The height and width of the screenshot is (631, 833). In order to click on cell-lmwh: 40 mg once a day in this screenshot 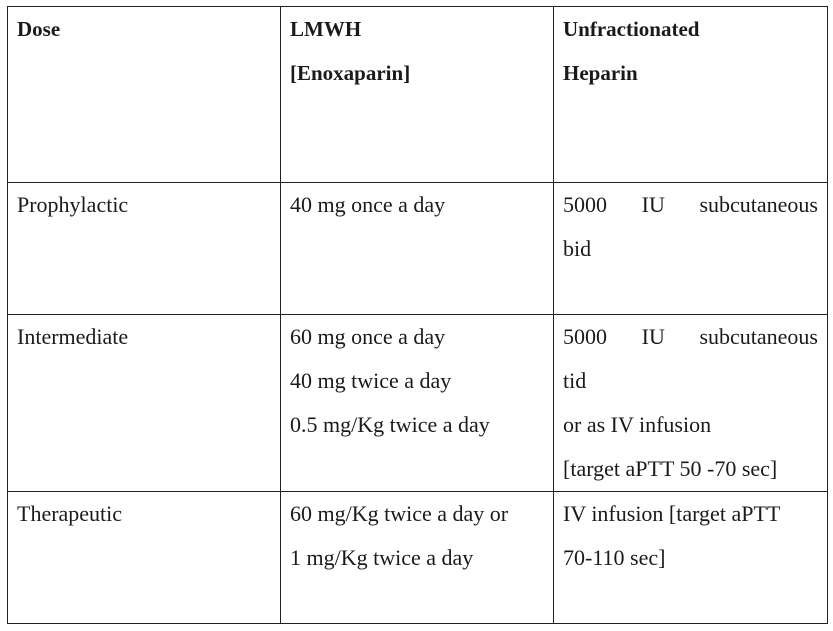, I will do `click(417, 248)`.